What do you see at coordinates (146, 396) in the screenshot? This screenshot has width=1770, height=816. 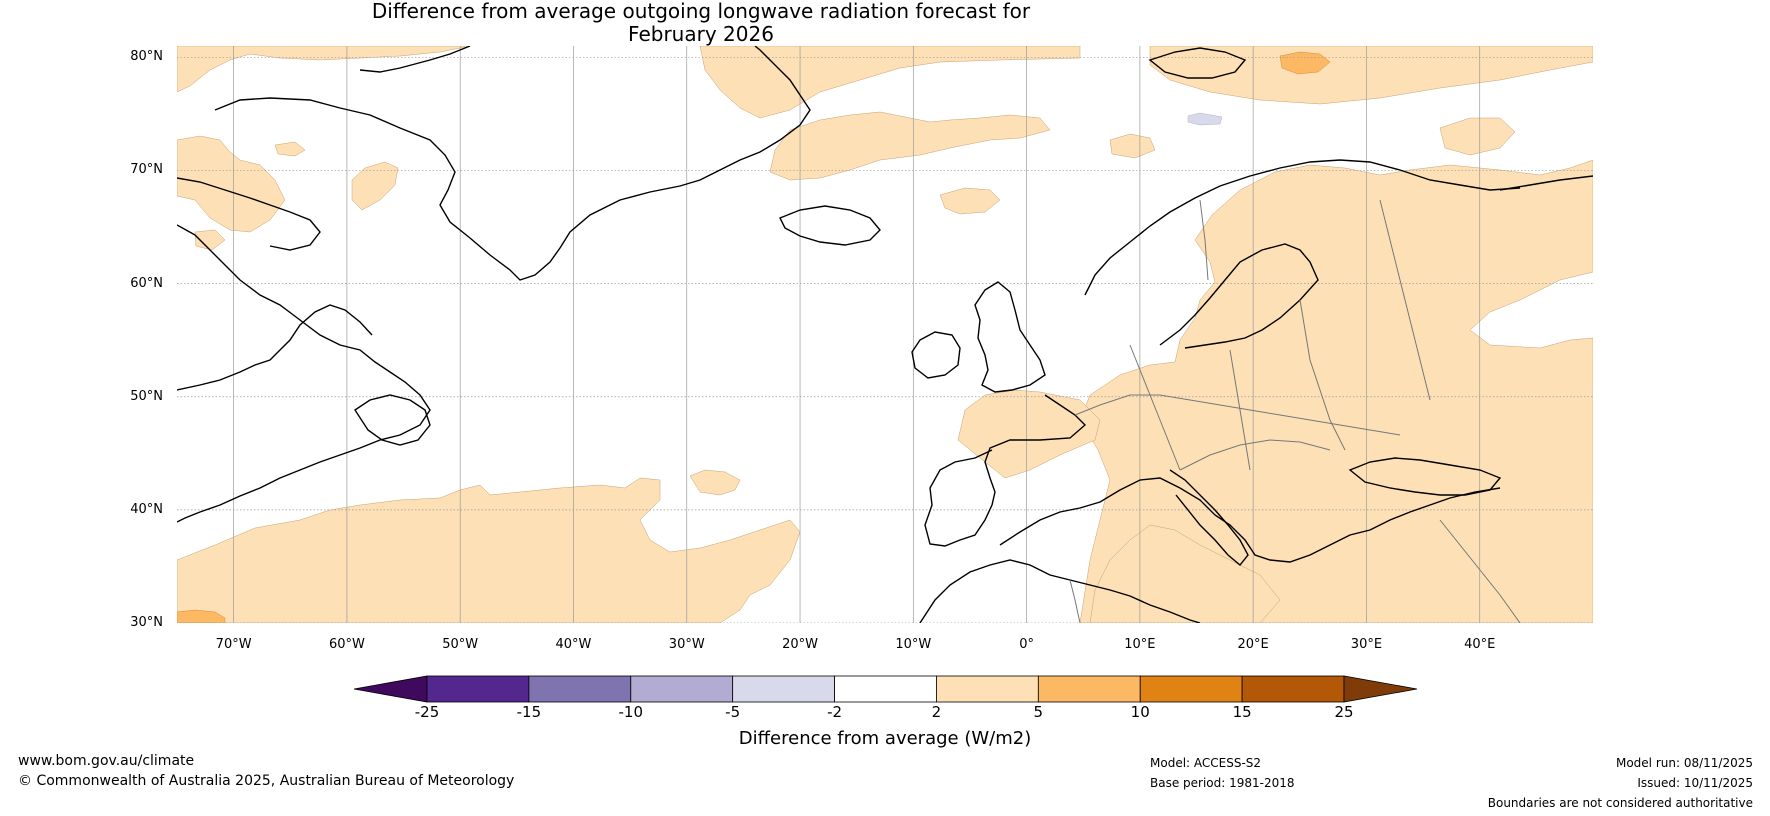 I see `latitude-label: 50°N` at bounding box center [146, 396].